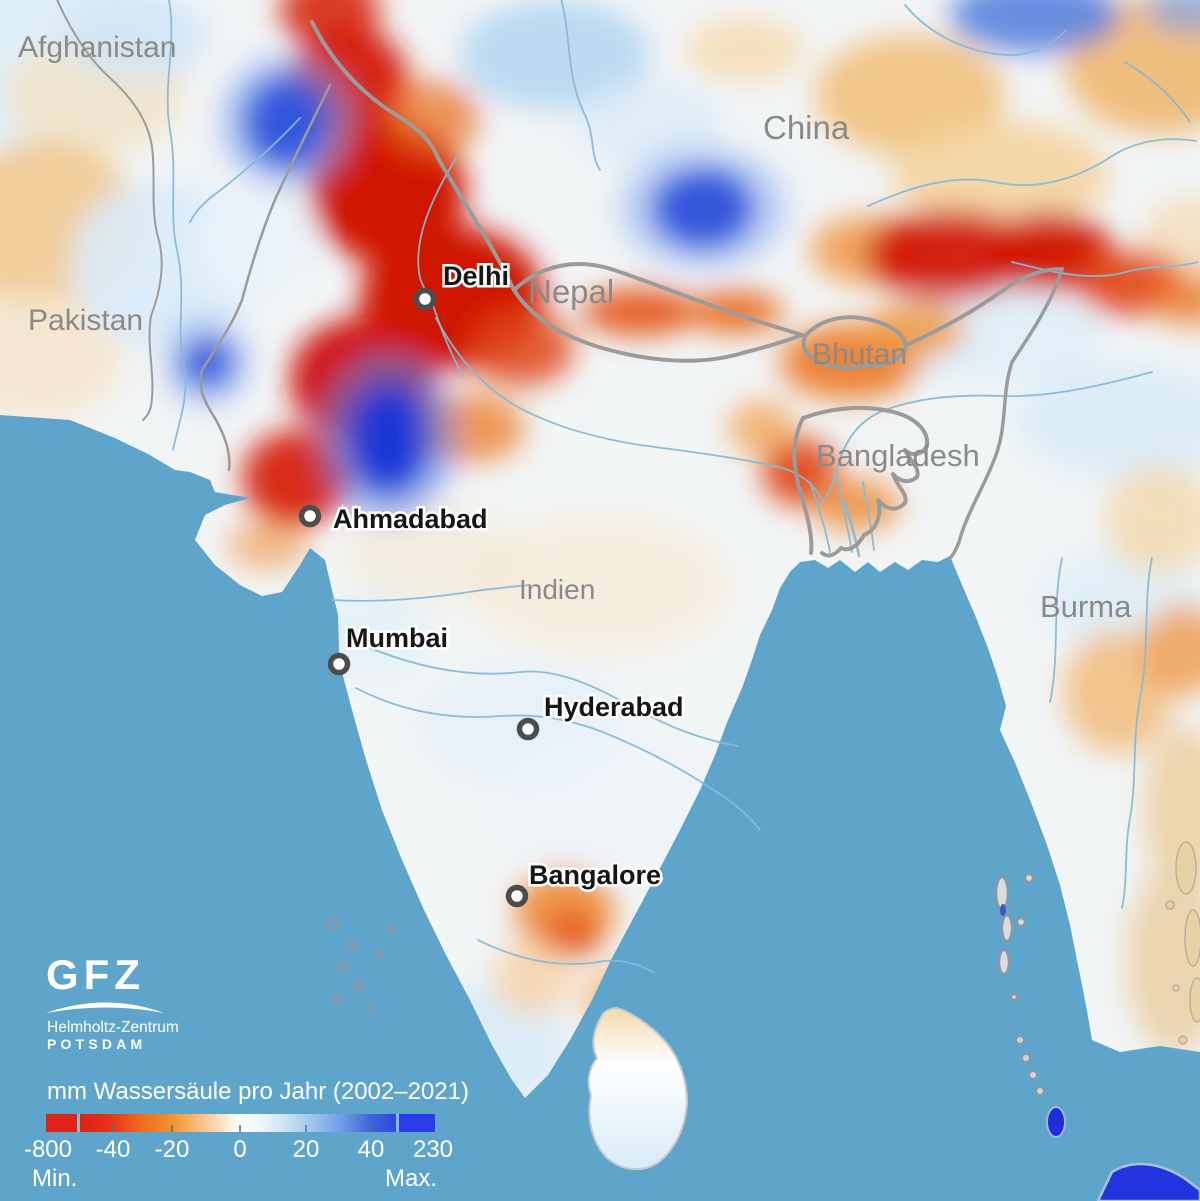  I want to click on legend-tick-0: 0, so click(239, 1149).